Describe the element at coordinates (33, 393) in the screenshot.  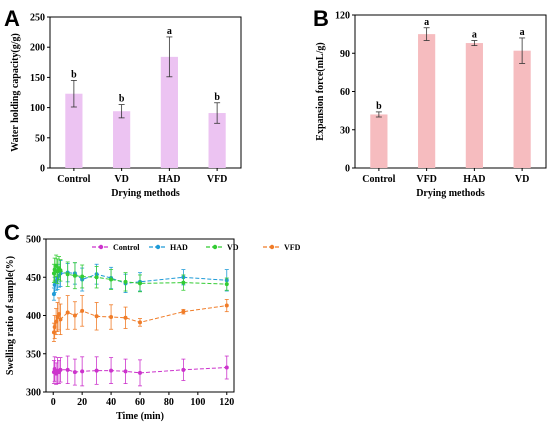
I see `y-tick-label: 300` at that location.